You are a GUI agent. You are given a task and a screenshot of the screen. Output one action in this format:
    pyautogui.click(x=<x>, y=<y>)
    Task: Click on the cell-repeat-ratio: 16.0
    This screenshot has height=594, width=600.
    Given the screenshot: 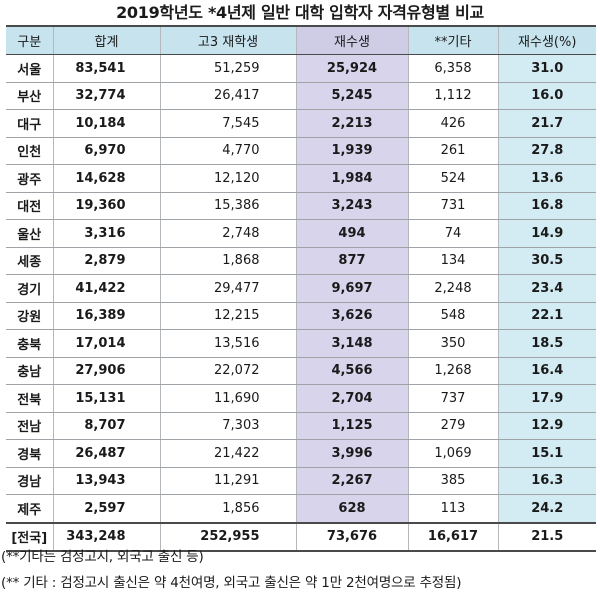 What is the action you would take?
    pyautogui.click(x=547, y=96)
    